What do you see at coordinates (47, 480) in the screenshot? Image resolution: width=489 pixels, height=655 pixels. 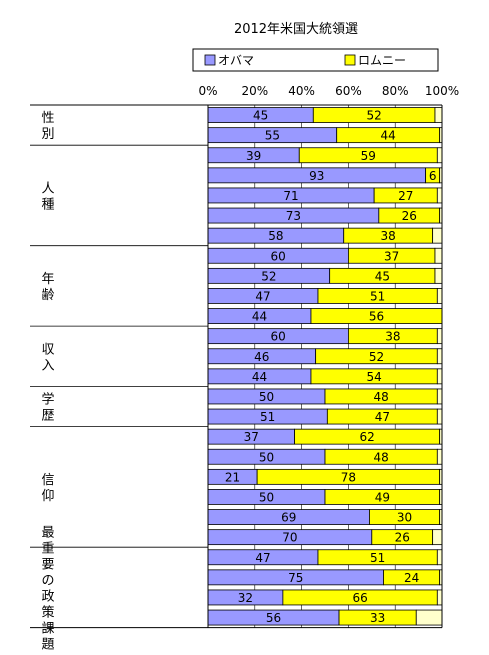 I see `group-label-char: 信` at bounding box center [47, 480].